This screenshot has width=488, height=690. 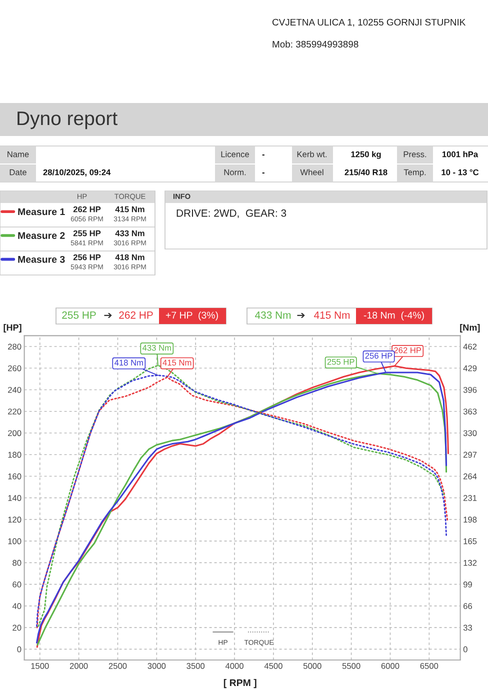 What do you see at coordinates (15, 476) in the screenshot?
I see `y-tick-label: 160` at bounding box center [15, 476].